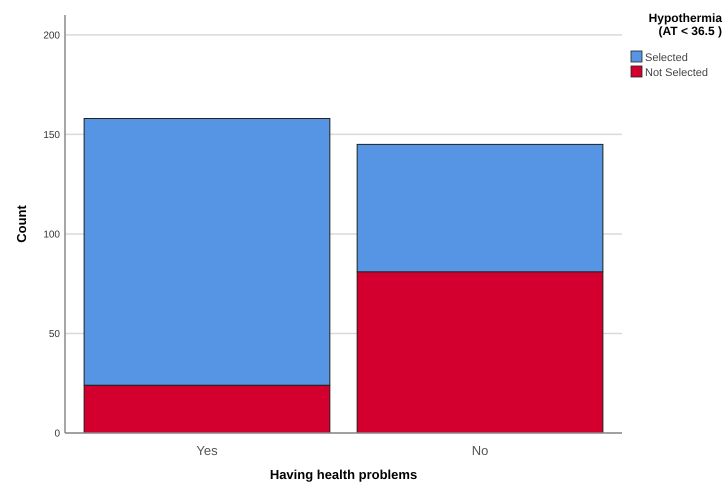  What do you see at coordinates (51, 36) in the screenshot?
I see `y-tick-label: 200` at bounding box center [51, 36].